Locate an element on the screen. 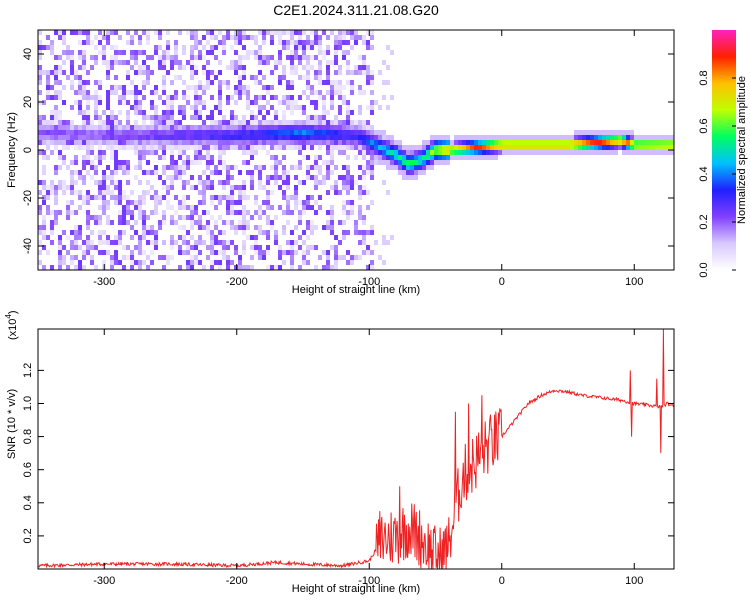 This screenshot has height=600, width=750. y-tick-label: 0.2 is located at coordinates (28, 535).